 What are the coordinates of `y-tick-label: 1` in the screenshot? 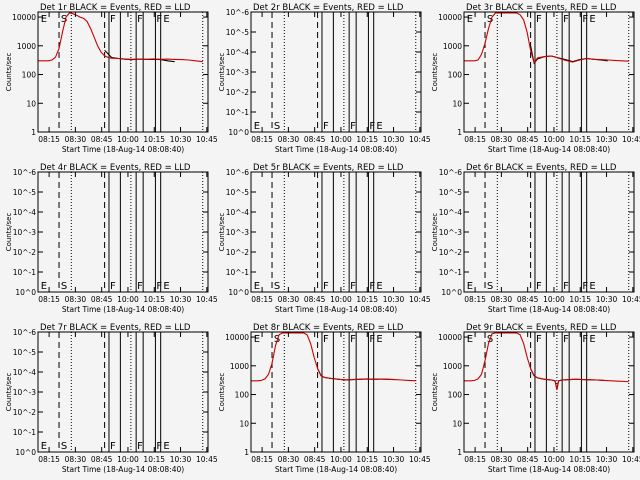 It's located at (459, 452).